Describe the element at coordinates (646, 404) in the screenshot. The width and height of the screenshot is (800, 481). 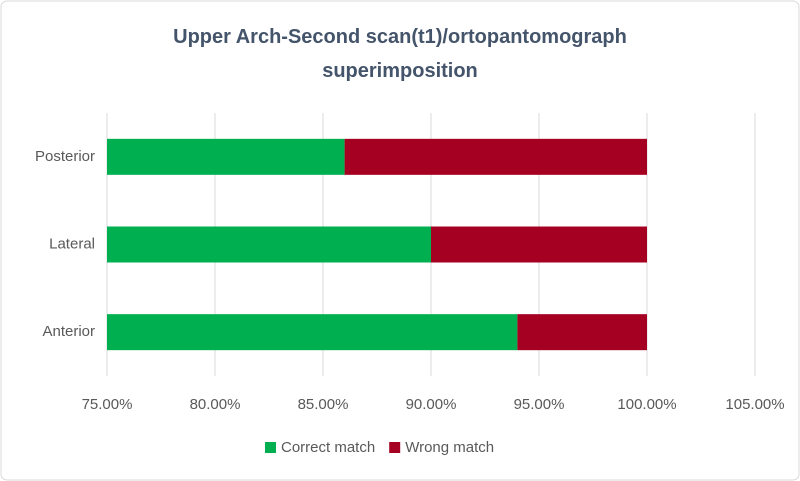
I see `x-tick-label: 100.00%` at that location.